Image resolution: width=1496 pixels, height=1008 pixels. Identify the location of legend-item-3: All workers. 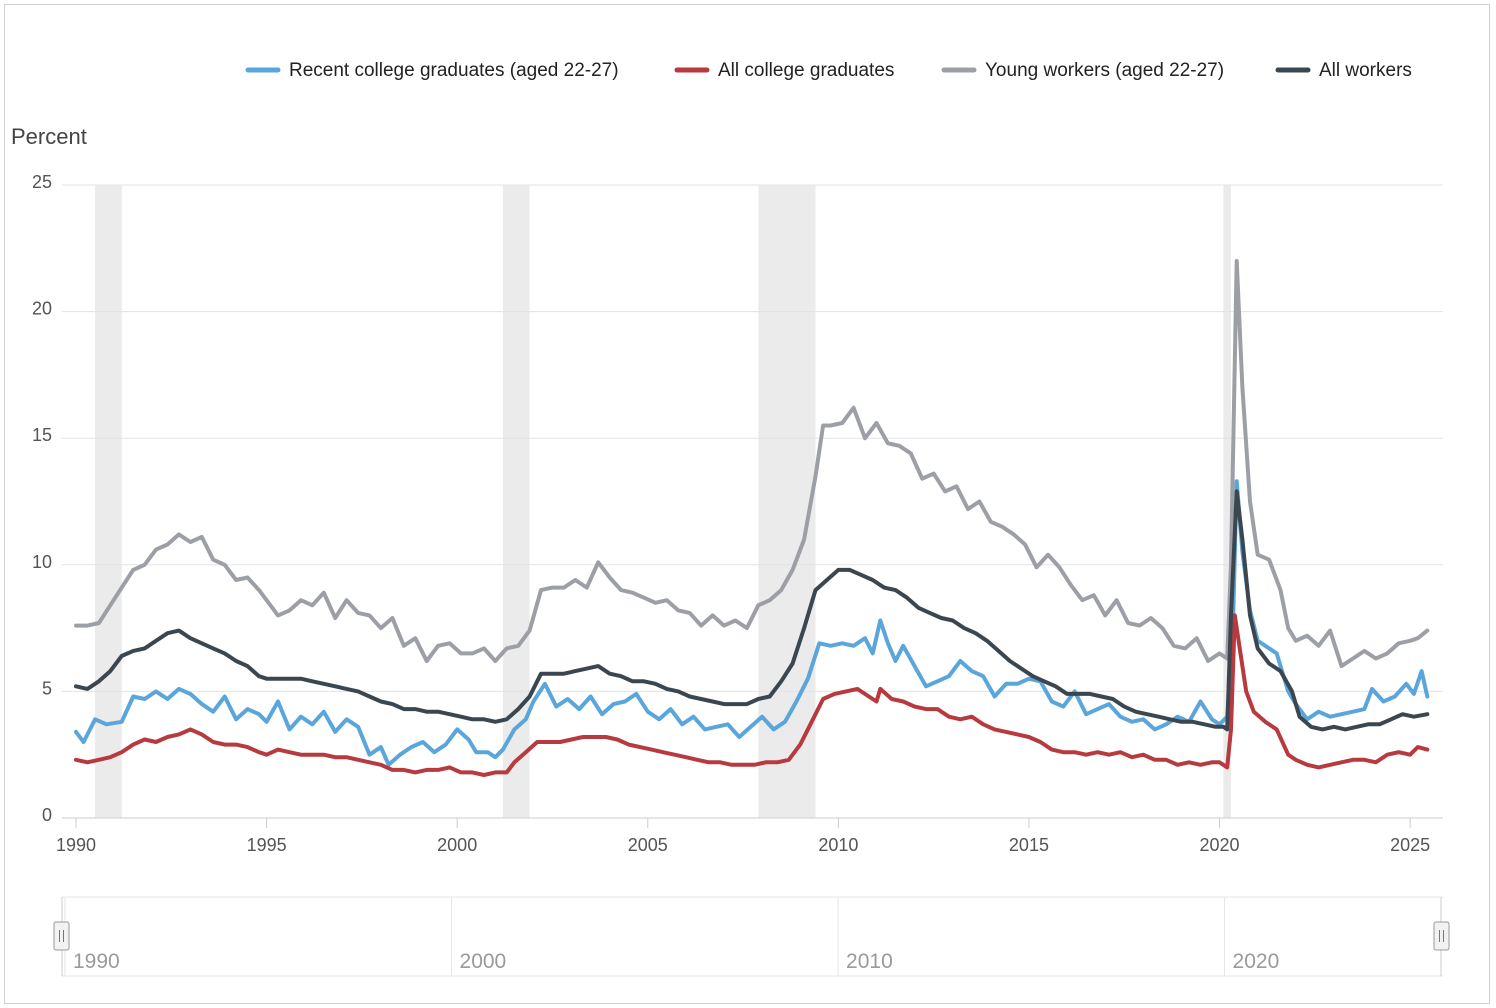
(1343, 70).